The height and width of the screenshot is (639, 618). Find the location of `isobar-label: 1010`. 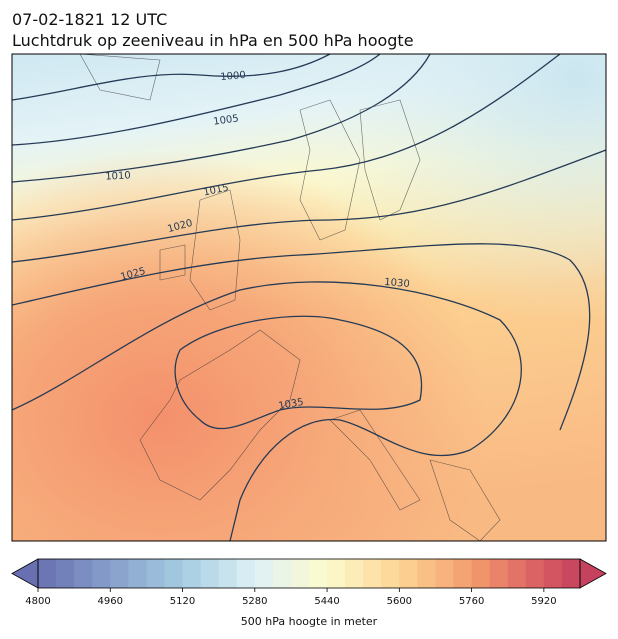

isobar-label: 1010 is located at coordinates (118, 176).